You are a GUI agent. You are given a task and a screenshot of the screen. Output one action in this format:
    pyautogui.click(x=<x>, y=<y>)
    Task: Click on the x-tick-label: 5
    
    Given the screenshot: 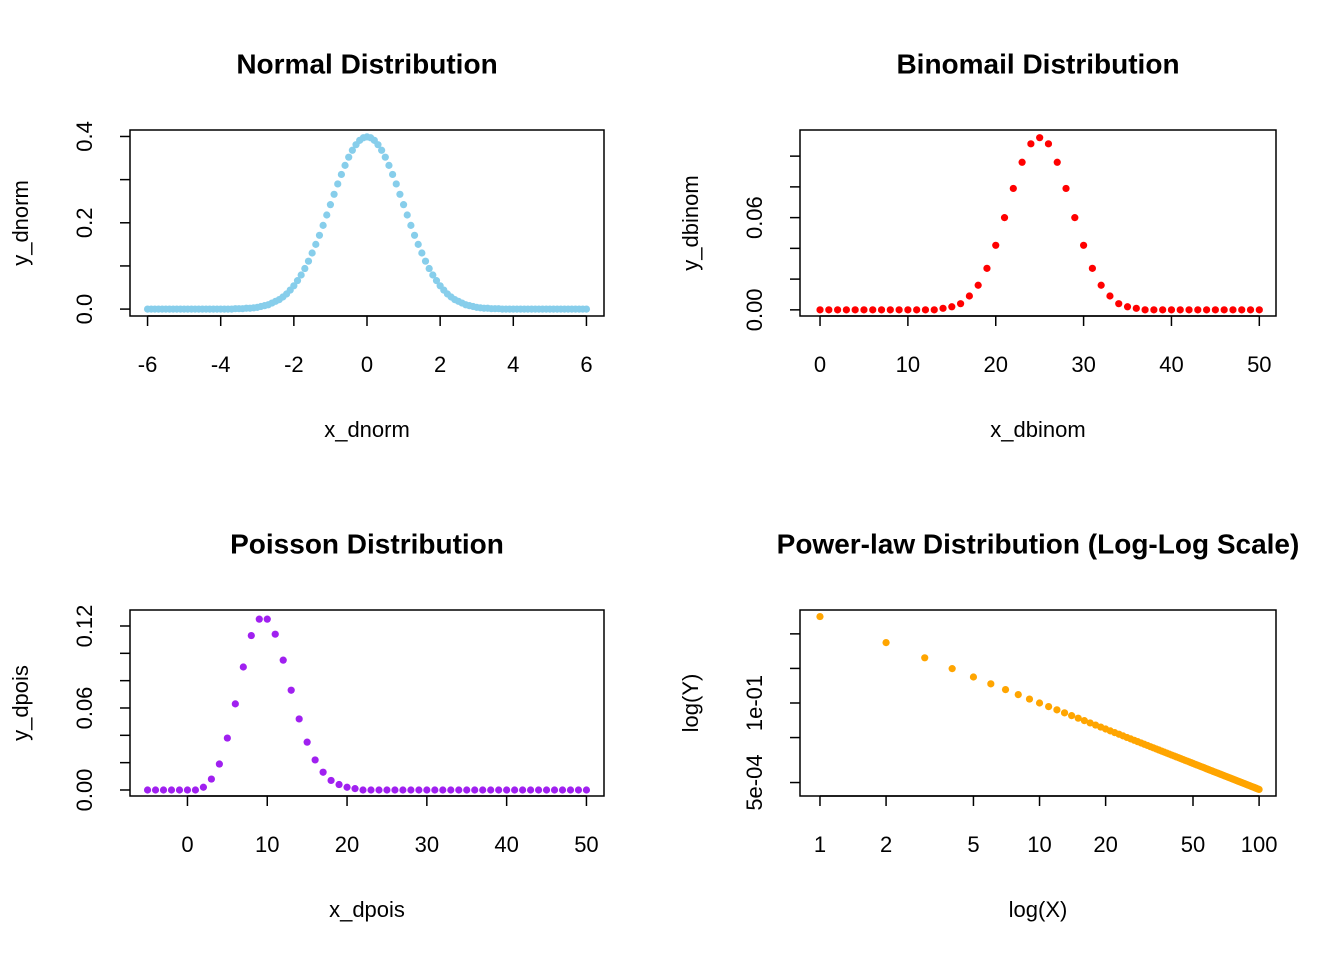 What is the action you would take?
    pyautogui.click(x=973, y=844)
    